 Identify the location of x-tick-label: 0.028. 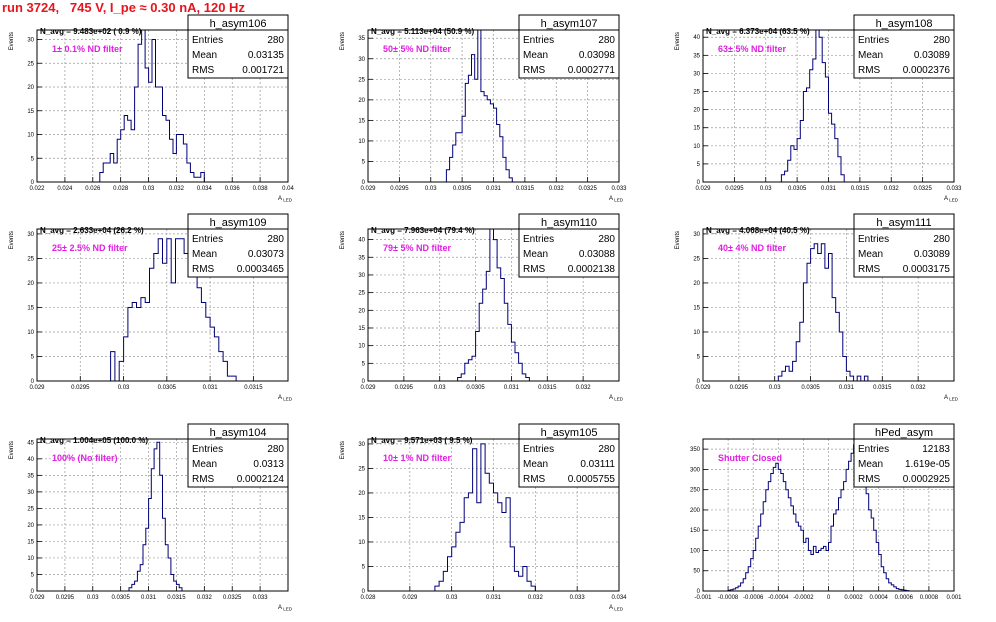
(121, 189).